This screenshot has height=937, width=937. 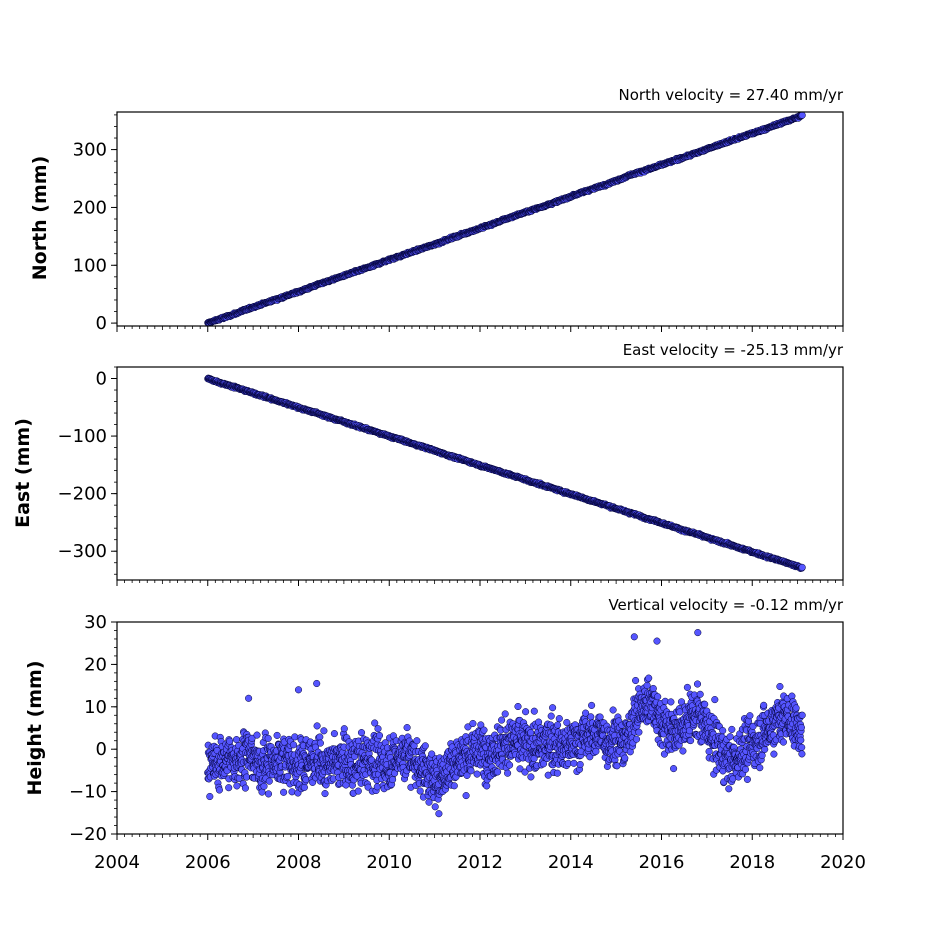 I want to click on height-ylabel: Height (mm), so click(x=35, y=727).